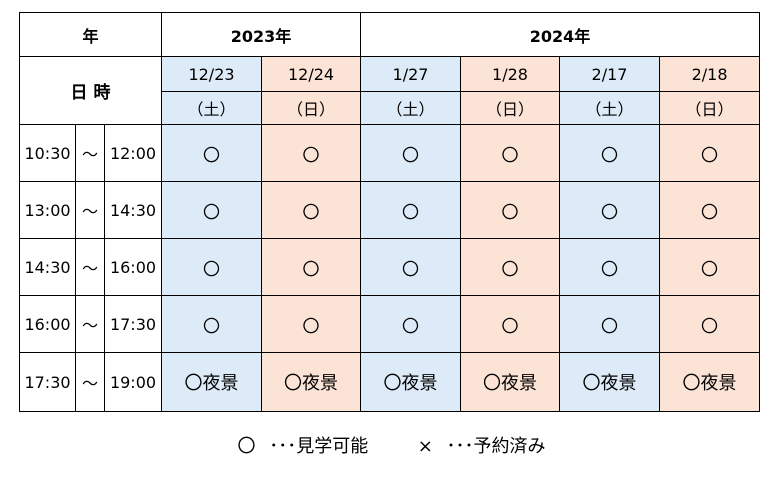  What do you see at coordinates (560, 34) in the screenshot?
I see `year-2024-cell: 2024年` at bounding box center [560, 34].